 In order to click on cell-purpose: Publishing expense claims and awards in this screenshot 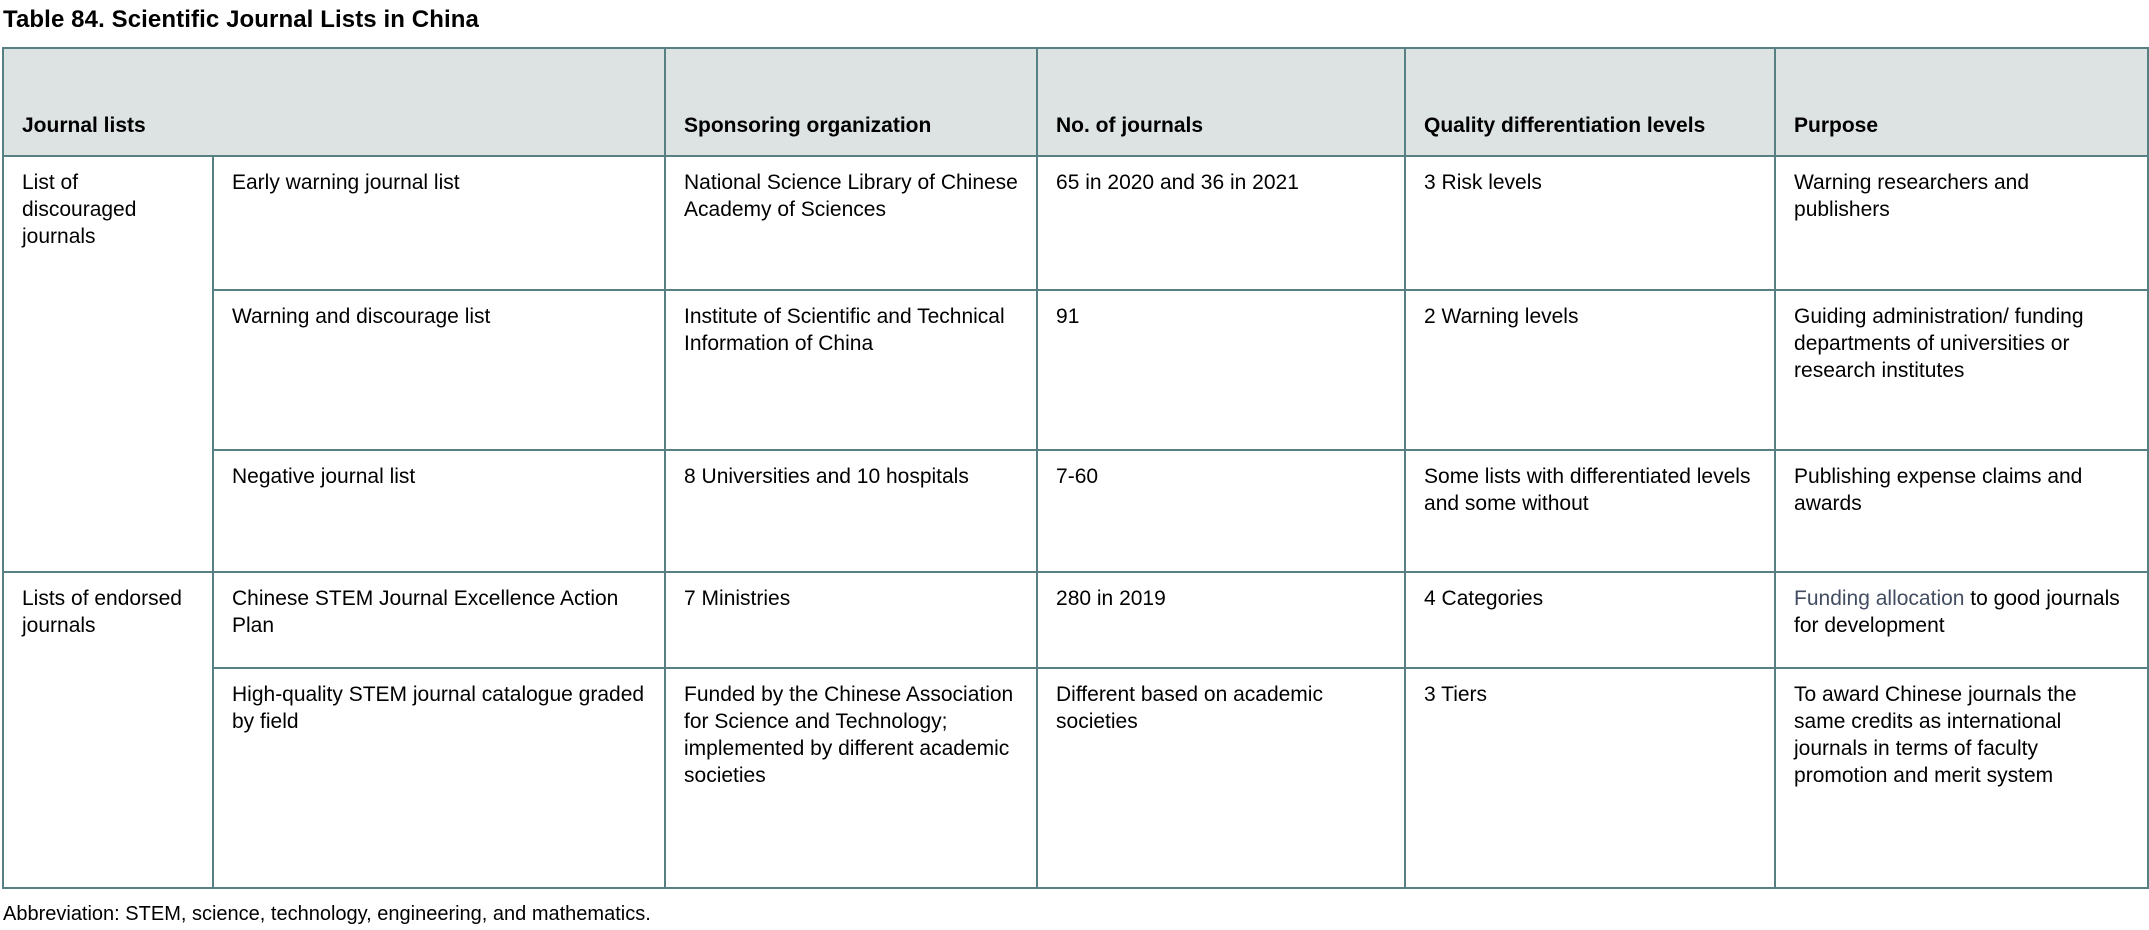, I will do `click(1961, 511)`.